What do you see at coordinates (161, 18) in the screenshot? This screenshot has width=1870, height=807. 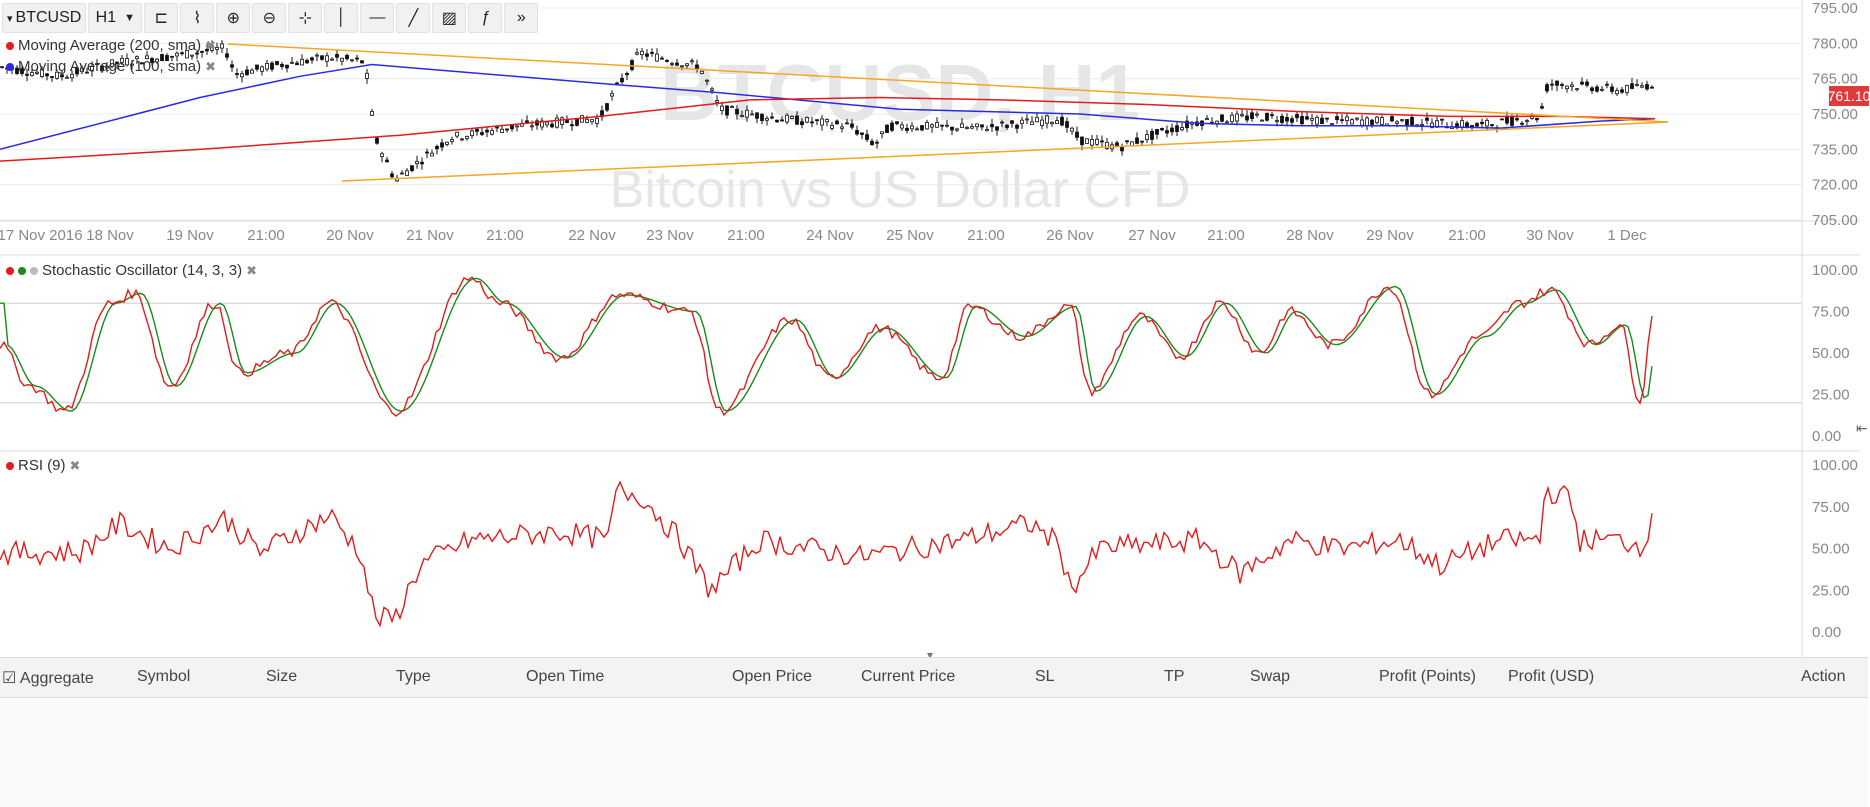 I see `bars-button: ⊏` at bounding box center [161, 18].